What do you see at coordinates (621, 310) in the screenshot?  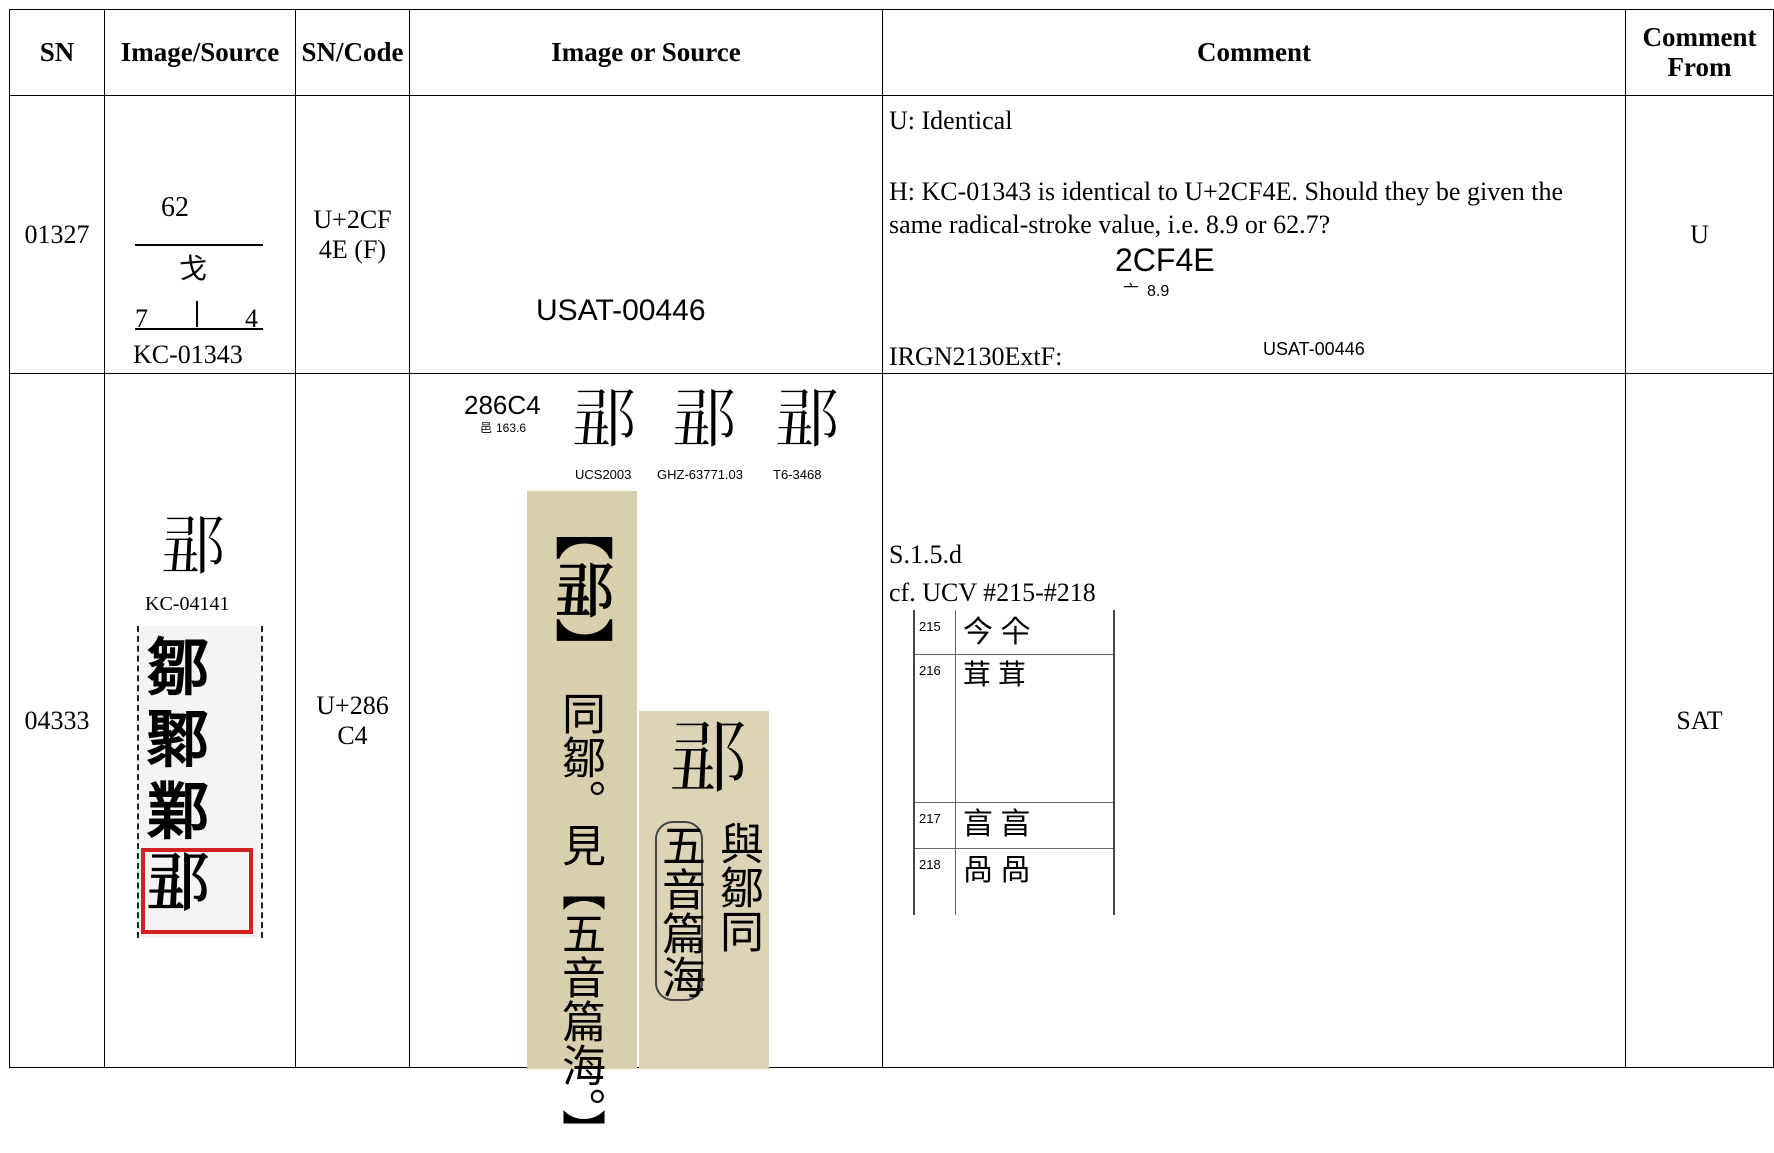 I see `source-id: USAT-00446` at bounding box center [621, 310].